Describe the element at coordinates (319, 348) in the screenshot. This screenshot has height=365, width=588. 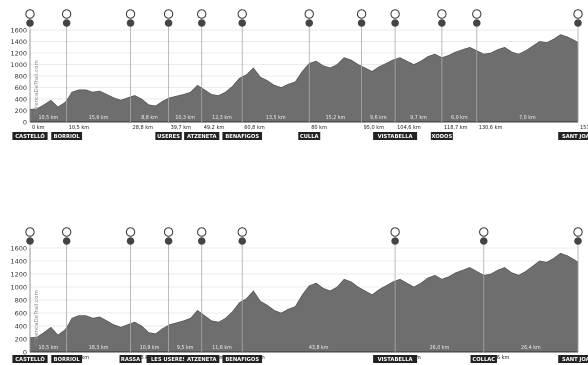
I see `segment-distance: 43,8 km` at that location.